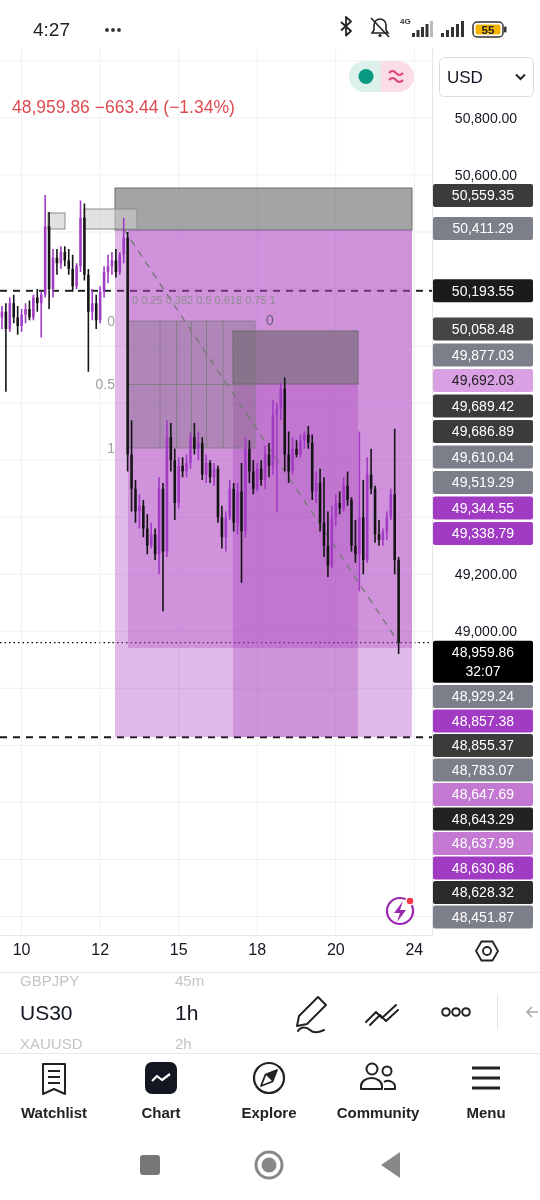 The height and width of the screenshot is (1200, 540). What do you see at coordinates (483, 456) in the screenshot?
I see `text: 49,610.04` at bounding box center [483, 456].